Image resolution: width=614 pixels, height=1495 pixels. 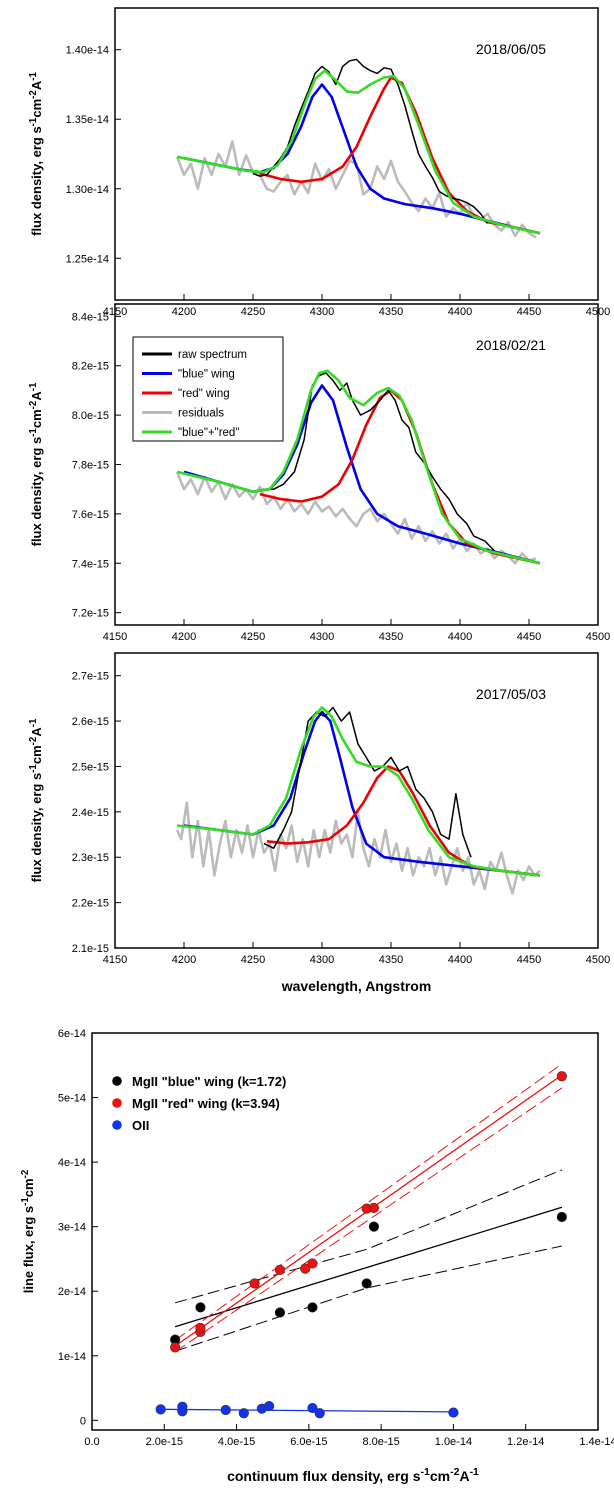 I want to click on y-tick-label: 2.5e-15, so click(x=90, y=767).